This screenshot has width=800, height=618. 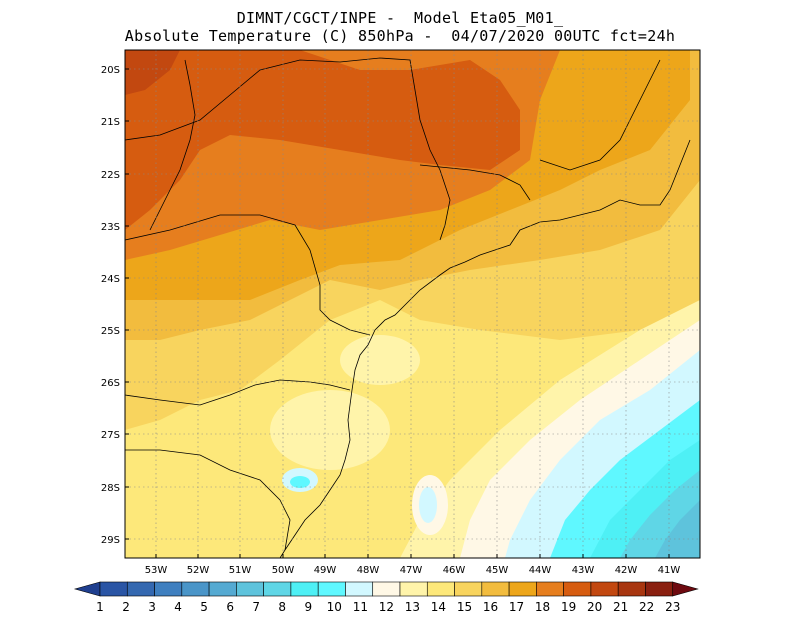 I want to click on lat-ticks, so click(x=127, y=304).